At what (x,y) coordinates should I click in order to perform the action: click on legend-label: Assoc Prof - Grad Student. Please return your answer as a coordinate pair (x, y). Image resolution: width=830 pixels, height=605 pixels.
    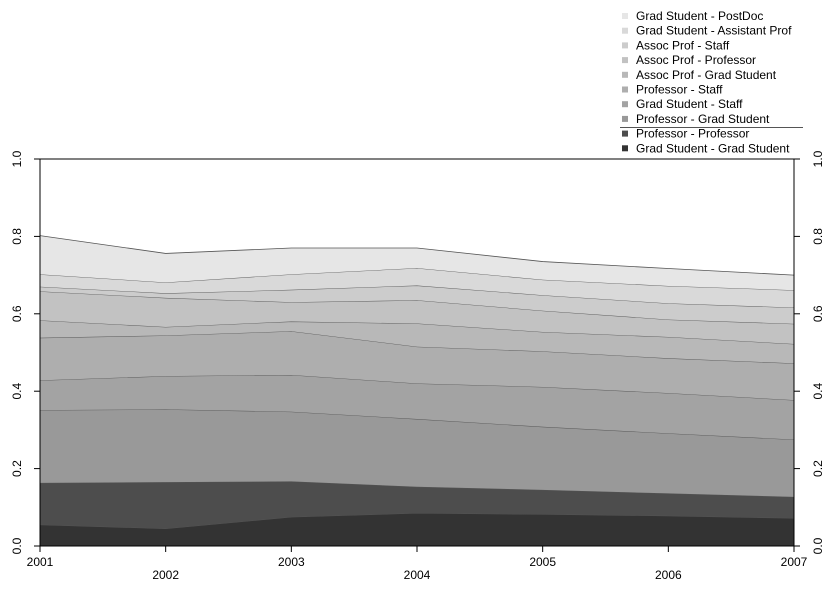
    Looking at the image, I should click on (706, 75).